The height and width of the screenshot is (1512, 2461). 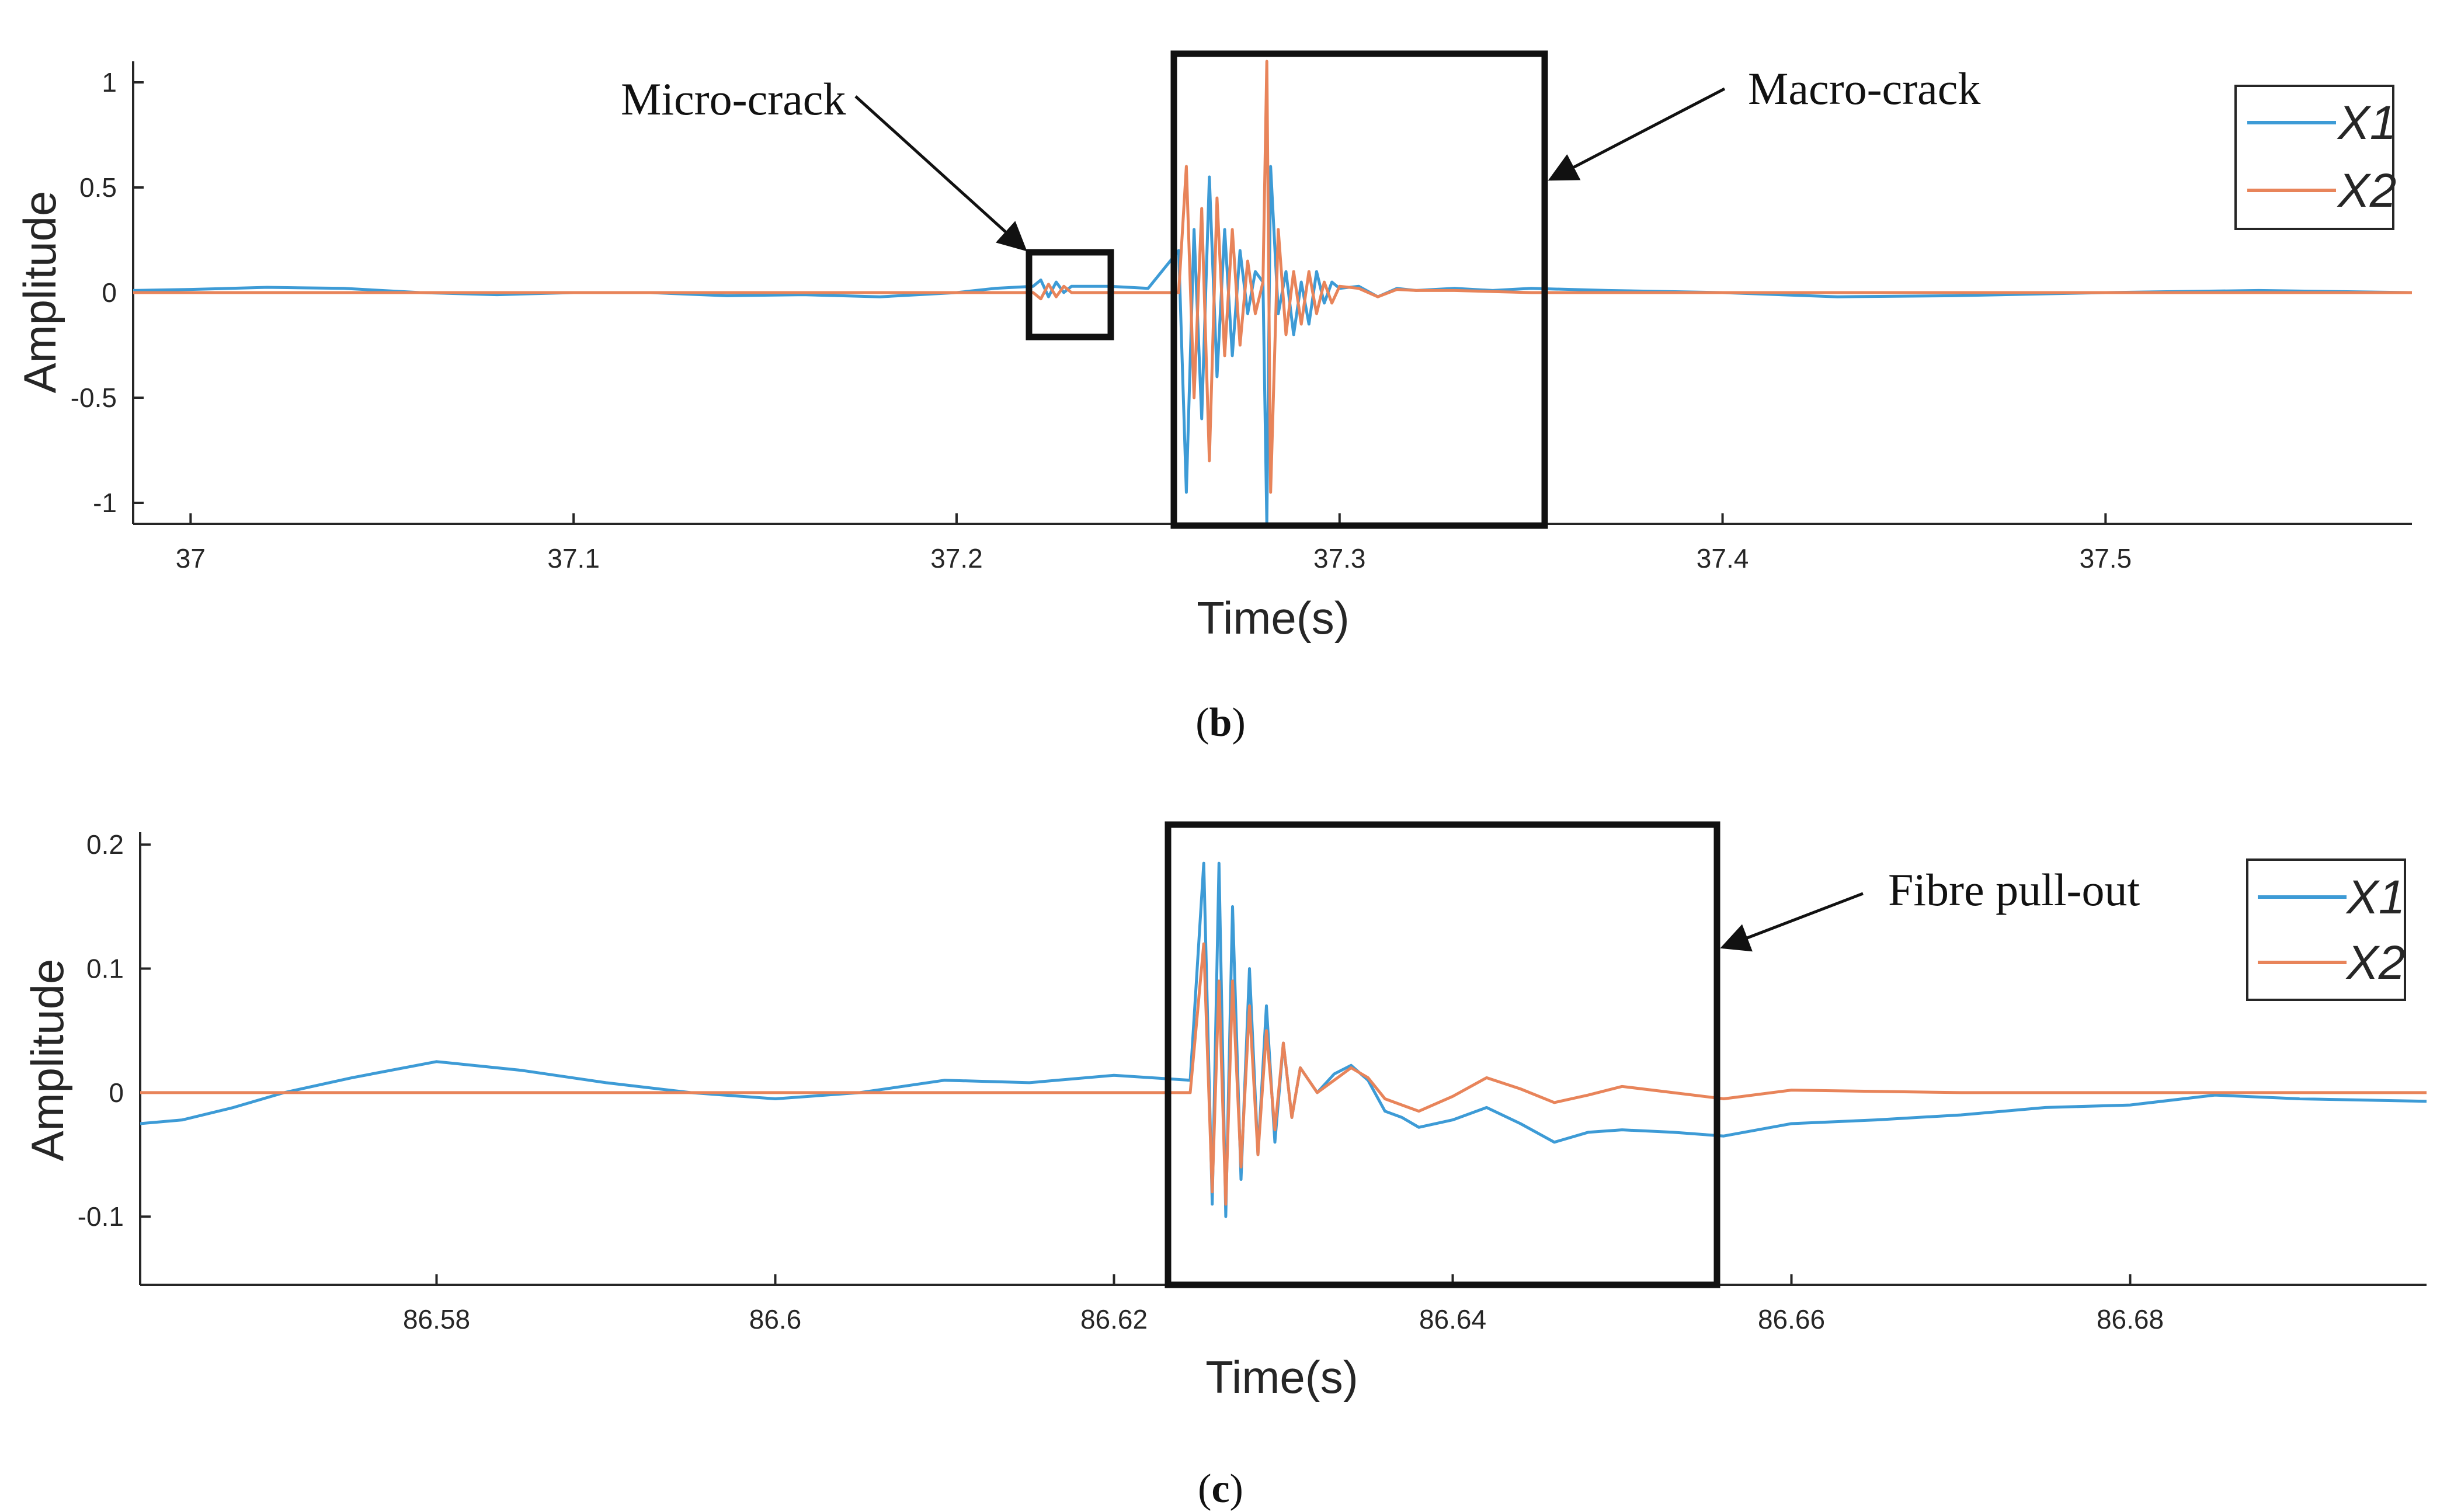 I want to click on x-ticks: 37 37.1 37.2 37.3 37.4 37.5, so click(x=1154, y=543).